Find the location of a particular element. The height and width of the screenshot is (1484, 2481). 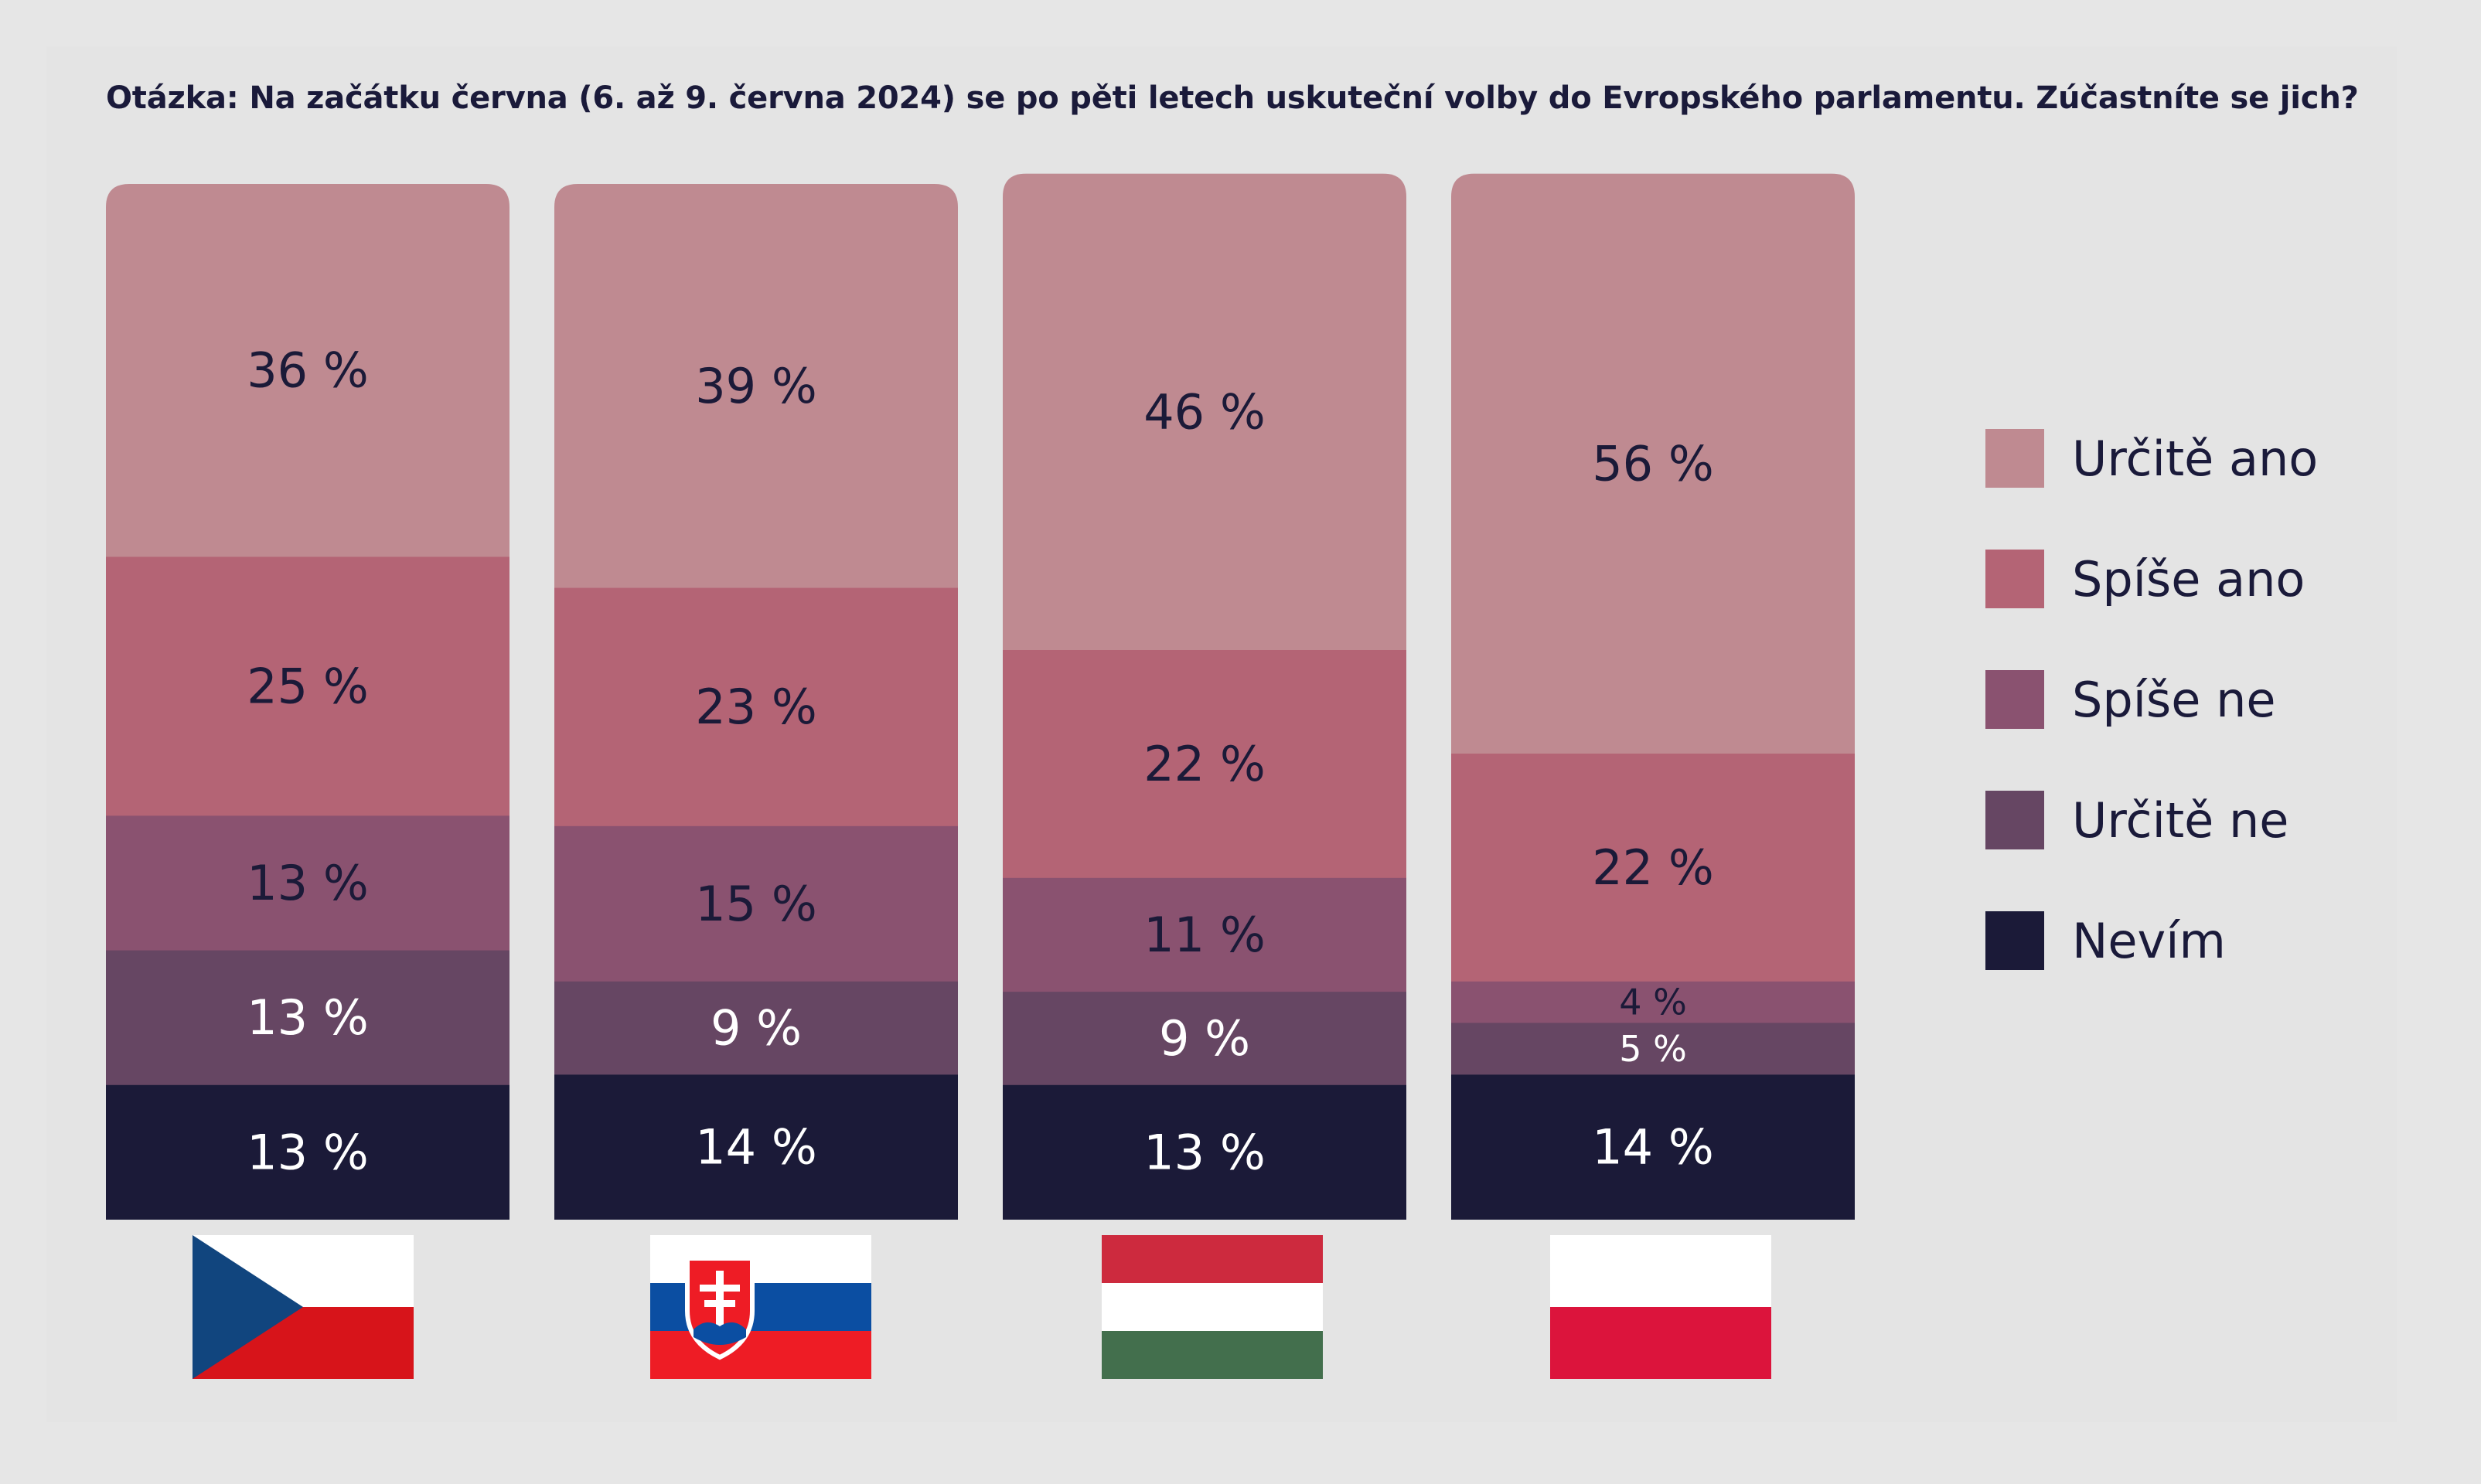

flags-group is located at coordinates (982, 1307).